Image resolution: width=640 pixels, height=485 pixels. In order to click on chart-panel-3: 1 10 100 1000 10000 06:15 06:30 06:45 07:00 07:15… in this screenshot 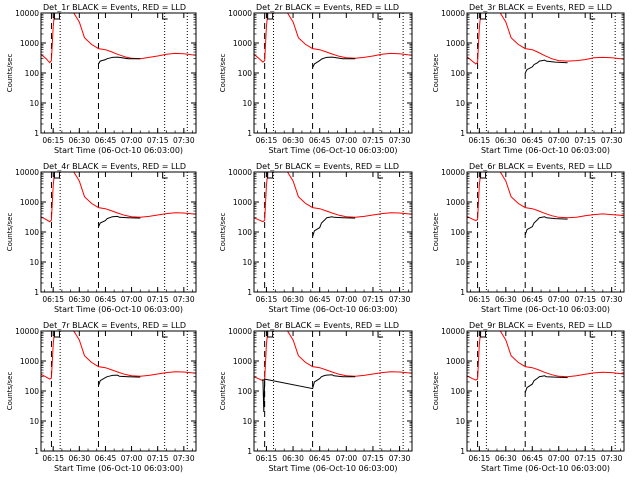, I will do `click(528, 79)`.